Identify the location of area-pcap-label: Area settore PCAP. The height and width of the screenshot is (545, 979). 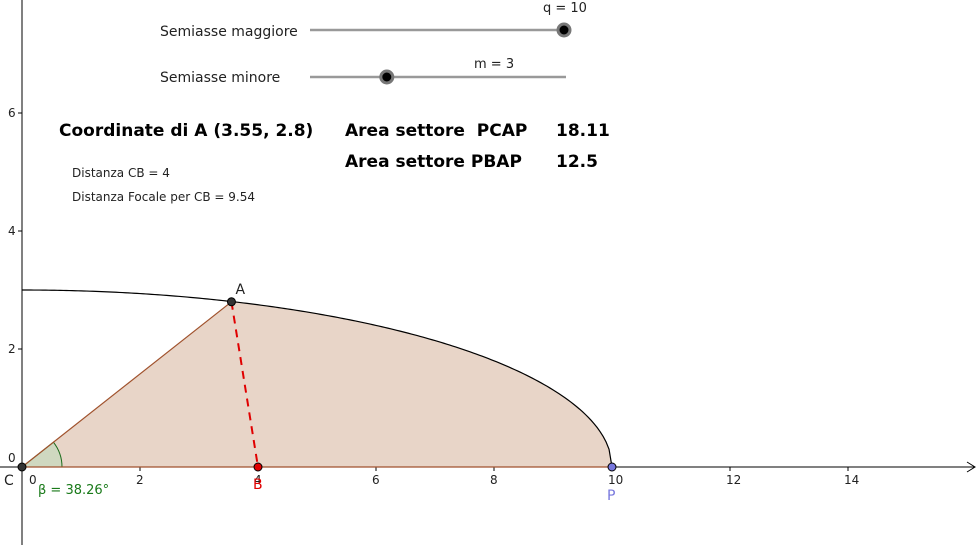
(436, 131).